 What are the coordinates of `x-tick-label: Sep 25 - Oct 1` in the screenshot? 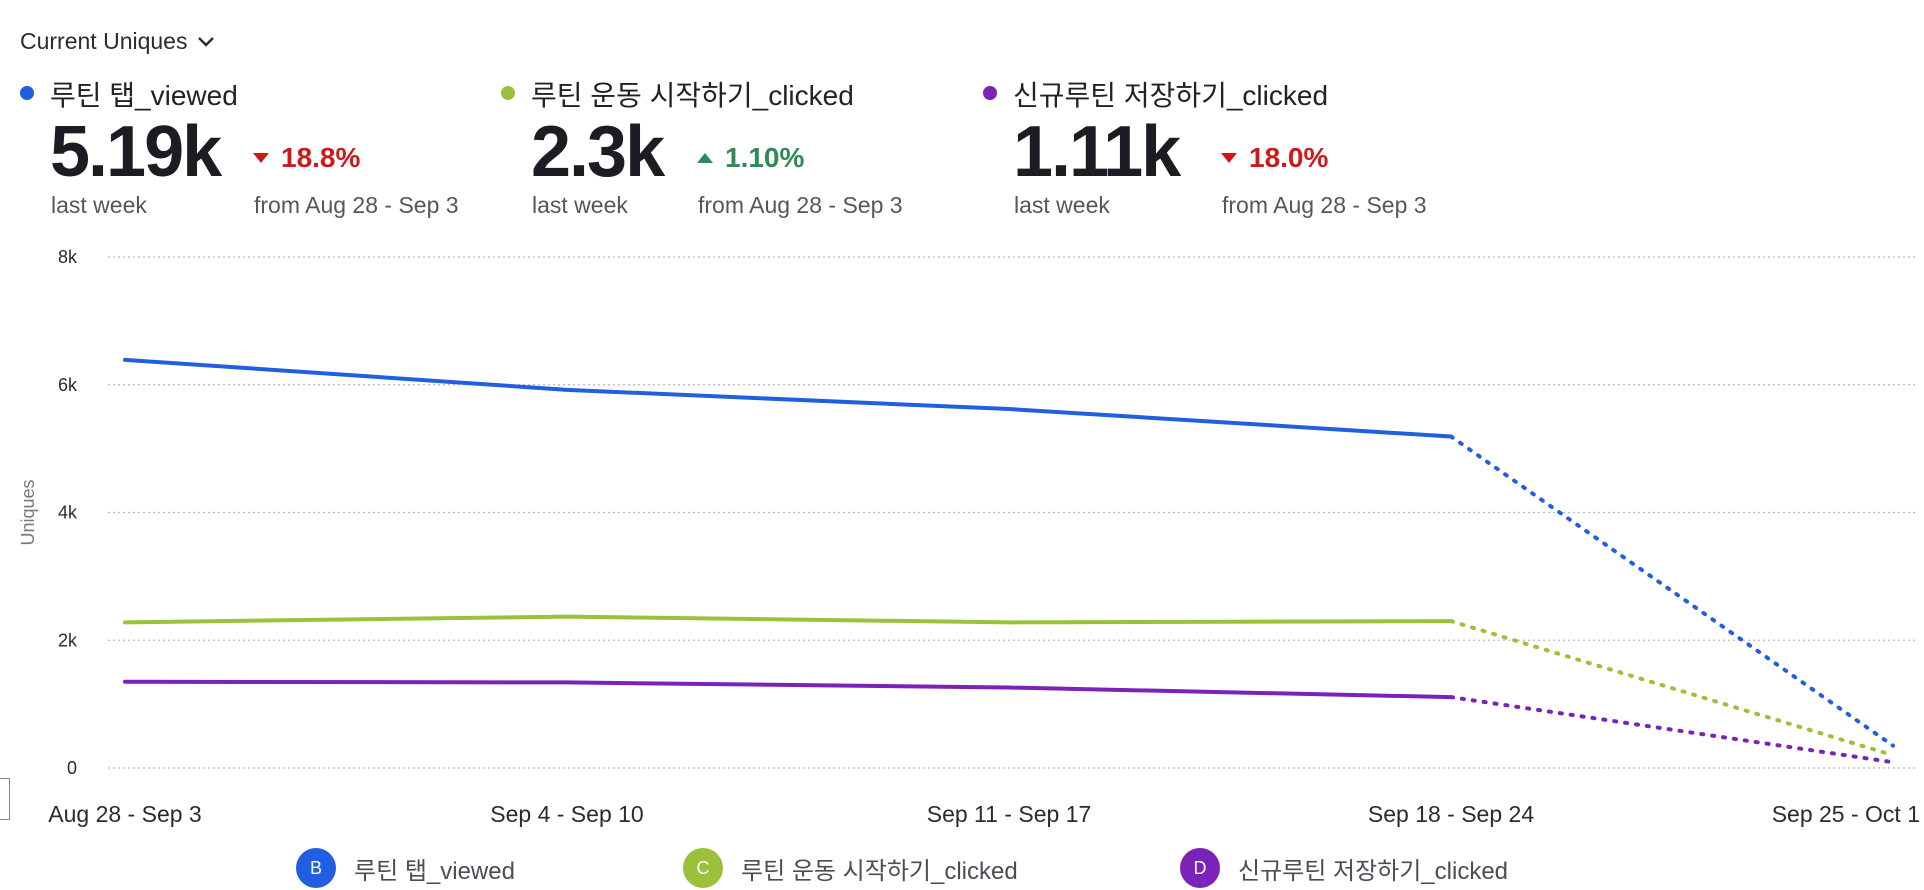 It's located at (1846, 814).